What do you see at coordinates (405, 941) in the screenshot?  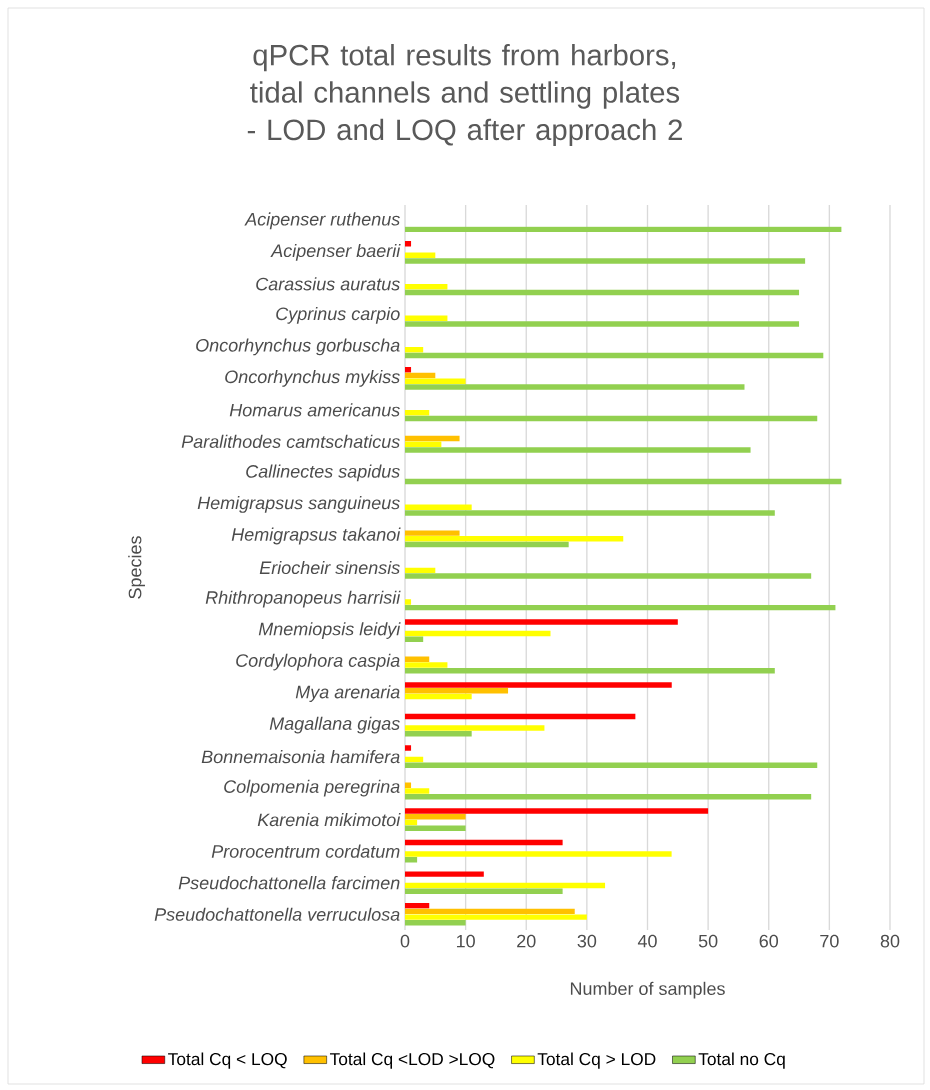 I see `x-tick-label: 0` at bounding box center [405, 941].